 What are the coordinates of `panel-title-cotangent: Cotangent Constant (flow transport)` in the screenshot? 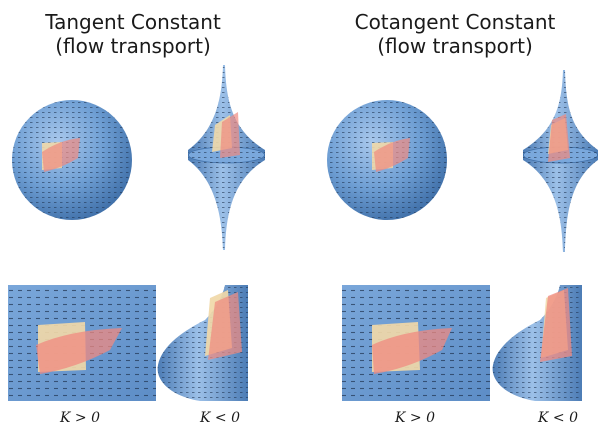 It's located at (455, 34).